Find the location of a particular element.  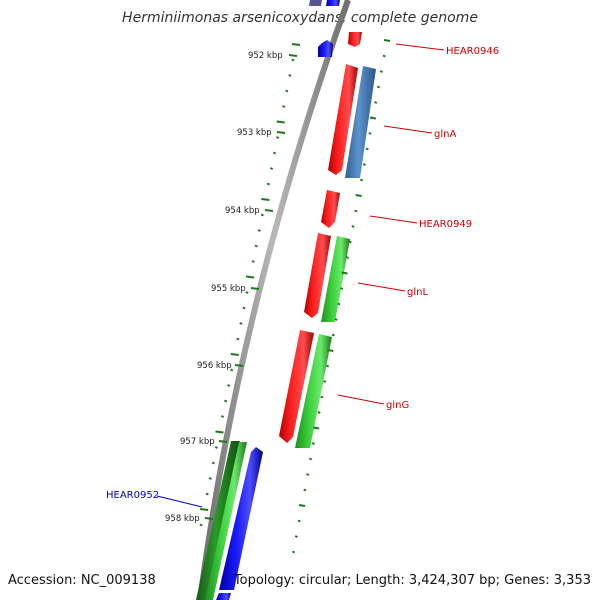

accession-text: Accession: NC_009138 is located at coordinates (82, 580).